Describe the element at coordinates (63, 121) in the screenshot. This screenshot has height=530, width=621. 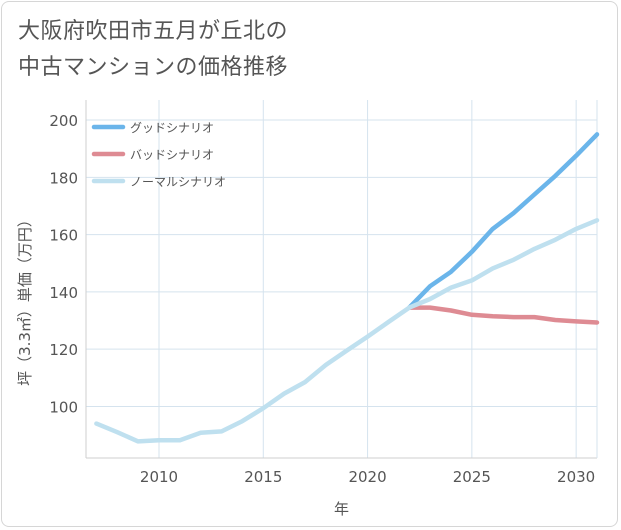
I see `y-tick-label-200: 200` at that location.